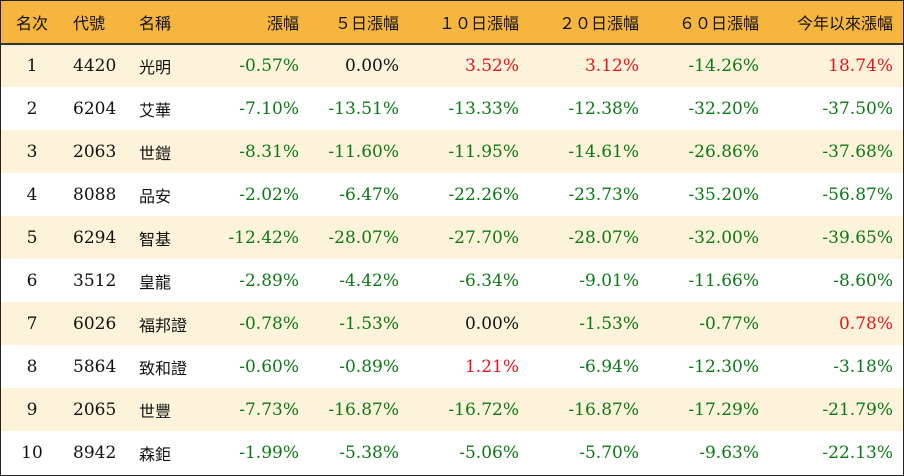 This screenshot has width=904, height=476. I want to click on change-60d-cell: -11.66%, so click(723, 280).